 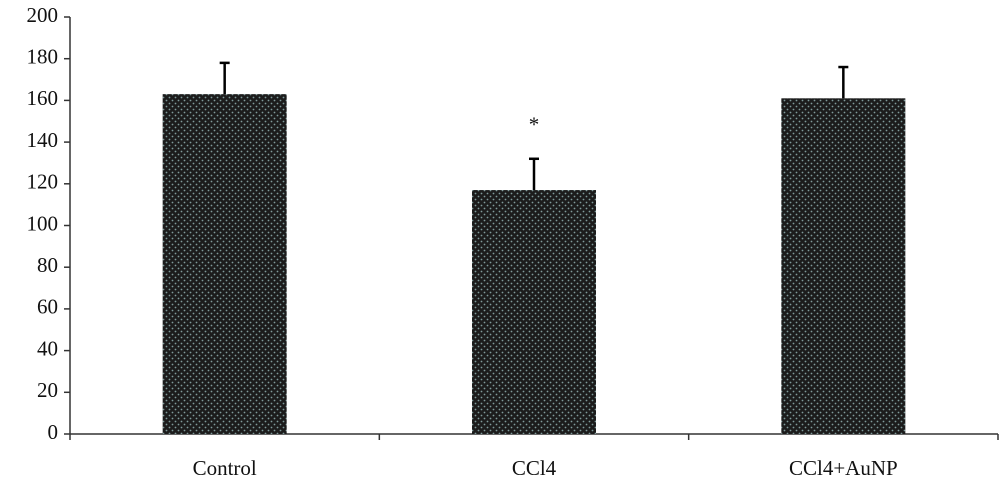 What do you see at coordinates (43, 182) in the screenshot?
I see `y-tick-label: 120` at bounding box center [43, 182].